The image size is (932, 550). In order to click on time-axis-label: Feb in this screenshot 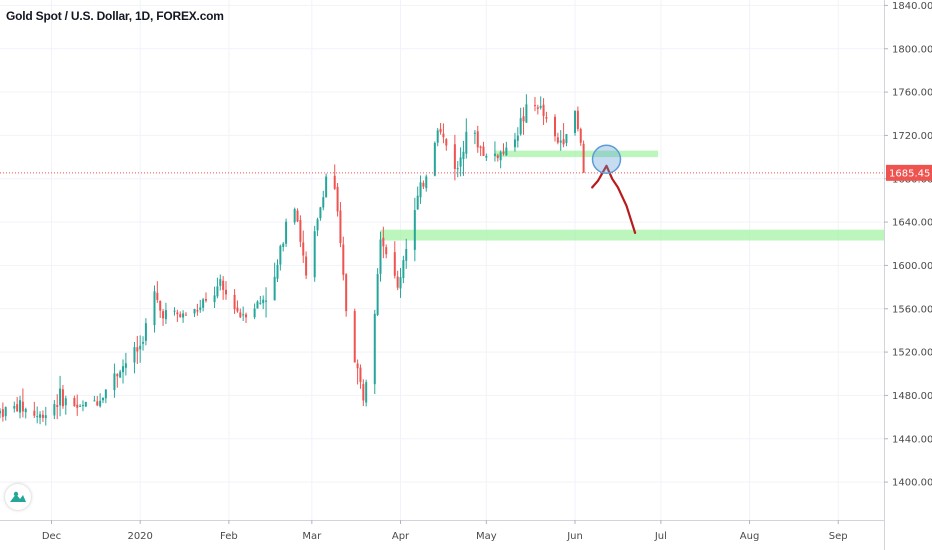, I will do `click(229, 536)`.